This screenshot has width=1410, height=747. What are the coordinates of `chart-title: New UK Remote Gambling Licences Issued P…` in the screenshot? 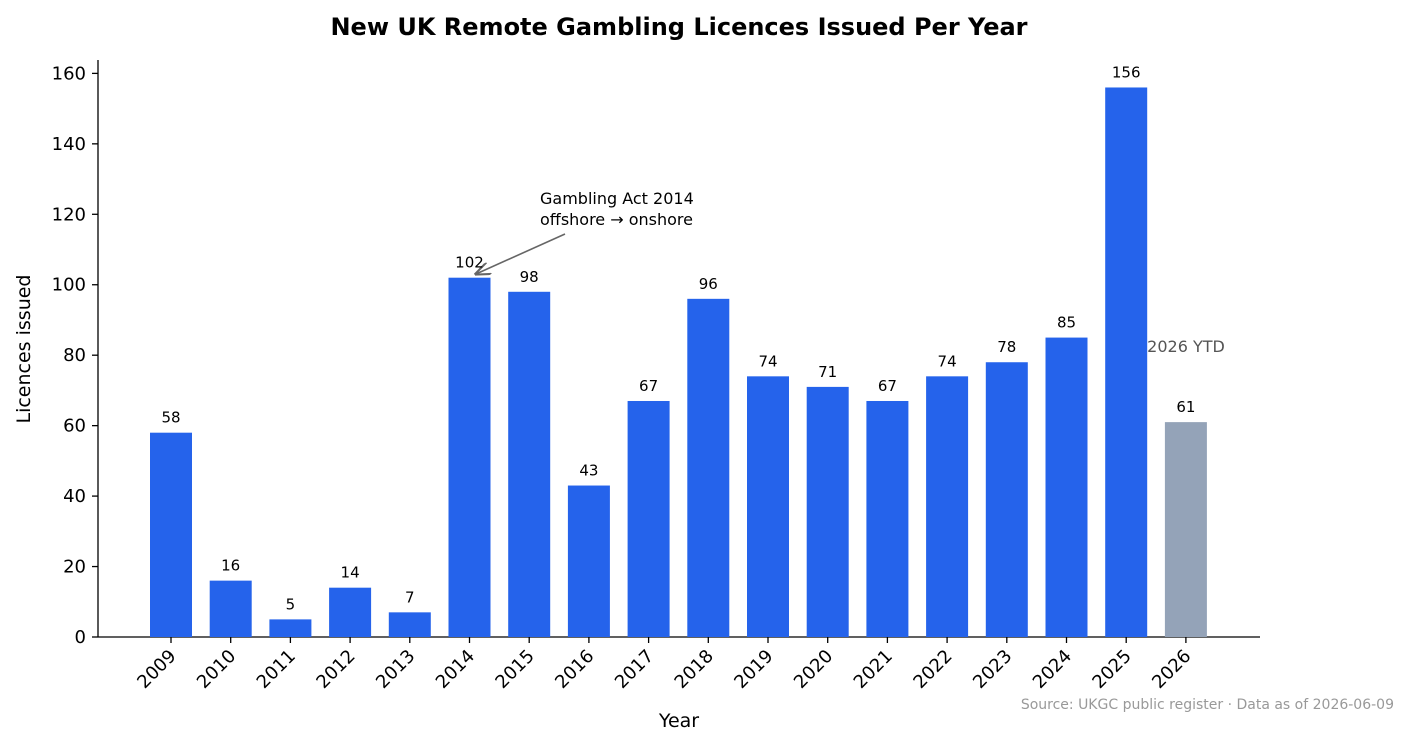 It's located at (678, 27).